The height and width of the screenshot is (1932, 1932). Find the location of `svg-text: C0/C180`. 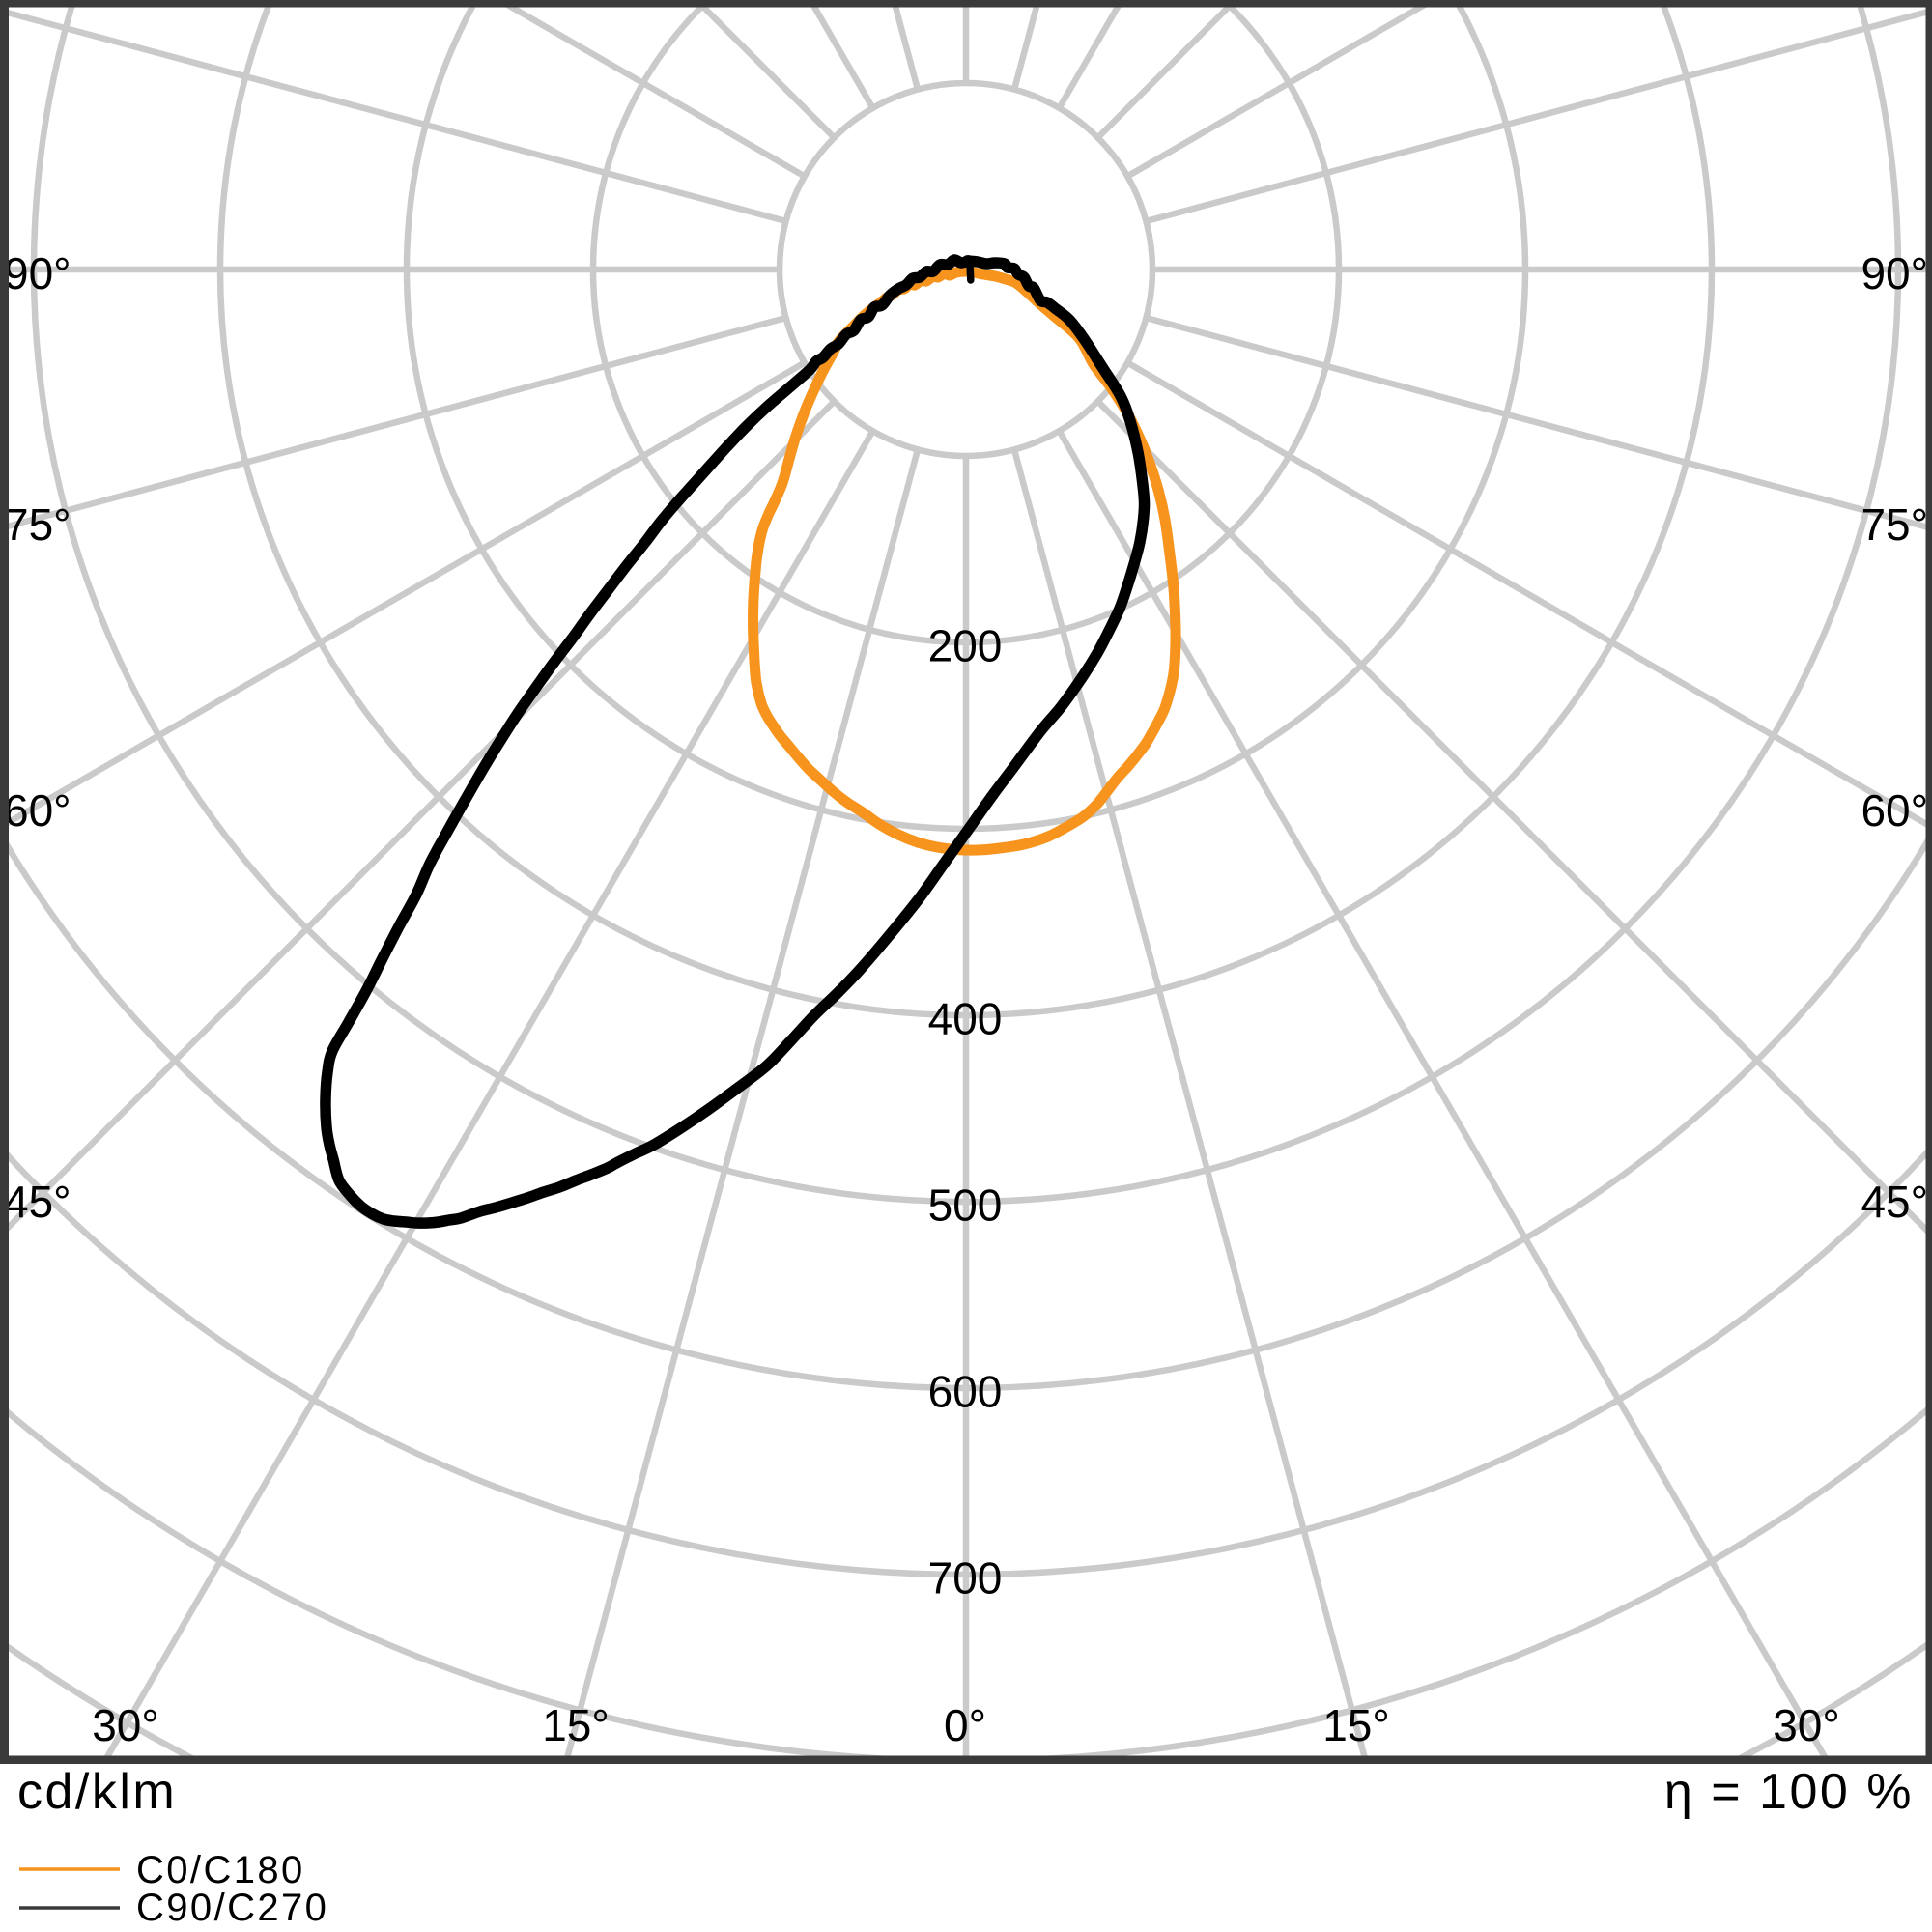

svg-text: C0/C180 is located at coordinates (220, 1870).